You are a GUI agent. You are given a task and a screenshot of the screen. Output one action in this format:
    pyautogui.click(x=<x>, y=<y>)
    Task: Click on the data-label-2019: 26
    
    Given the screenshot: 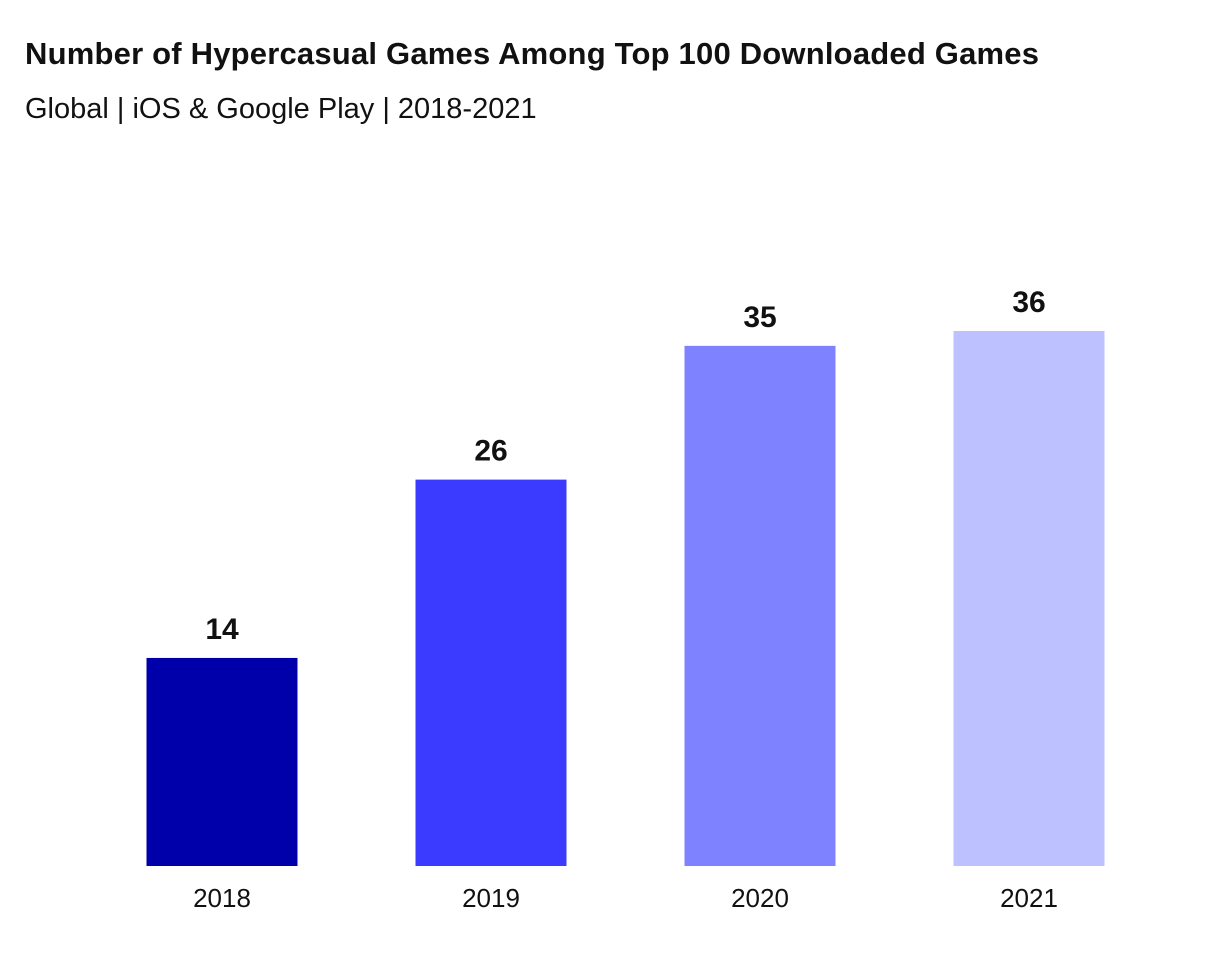 What is the action you would take?
    pyautogui.click(x=490, y=451)
    